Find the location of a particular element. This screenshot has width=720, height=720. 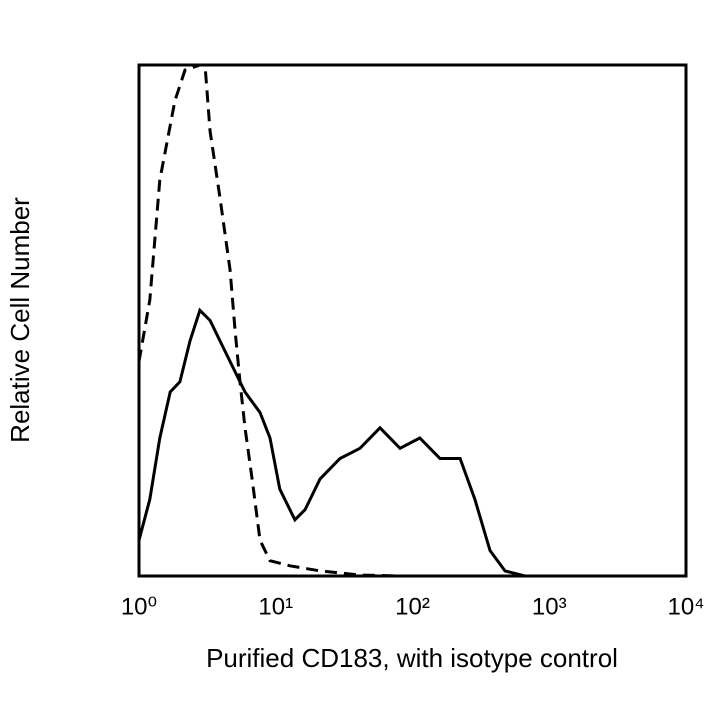

x-axis-label: Purified CD183, with isotype control is located at coordinates (412, 658).